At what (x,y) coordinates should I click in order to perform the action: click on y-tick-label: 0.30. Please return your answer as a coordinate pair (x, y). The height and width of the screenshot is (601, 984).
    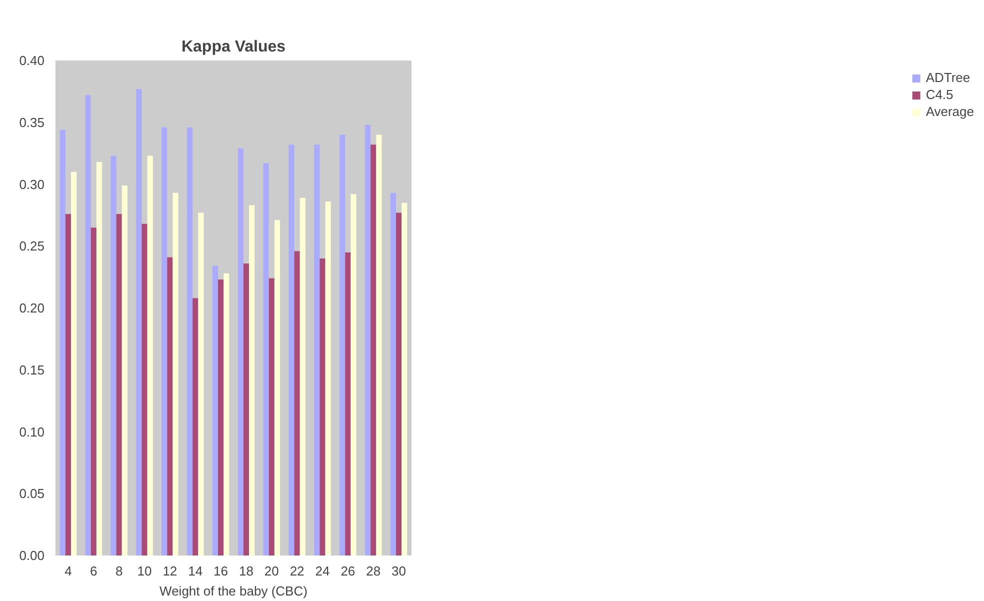
    Looking at the image, I should click on (32, 184).